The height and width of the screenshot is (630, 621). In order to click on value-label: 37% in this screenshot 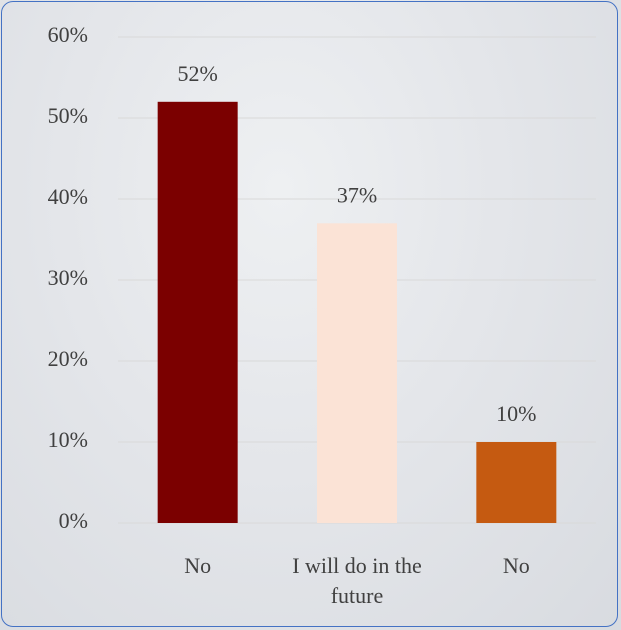, I will do `click(357, 194)`.